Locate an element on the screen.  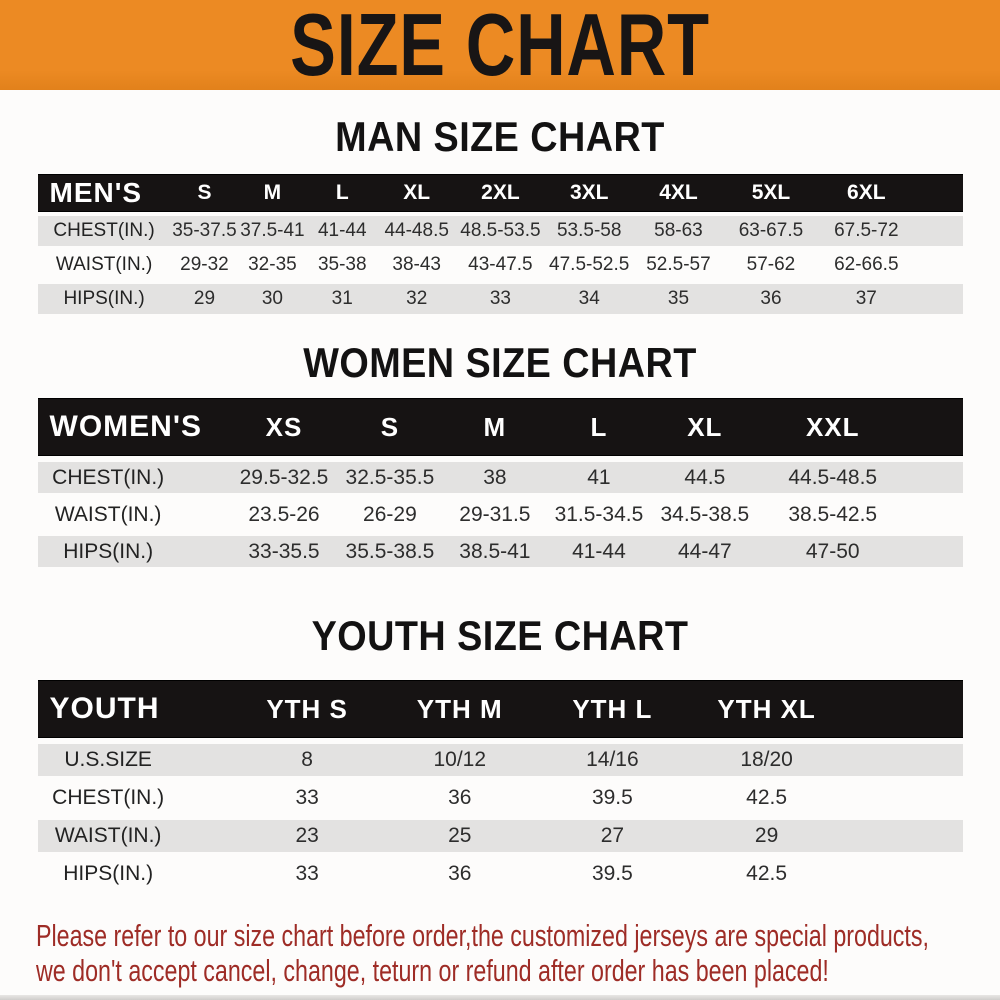
size-value-cell: 35.5-38.5 is located at coordinates (390, 551).